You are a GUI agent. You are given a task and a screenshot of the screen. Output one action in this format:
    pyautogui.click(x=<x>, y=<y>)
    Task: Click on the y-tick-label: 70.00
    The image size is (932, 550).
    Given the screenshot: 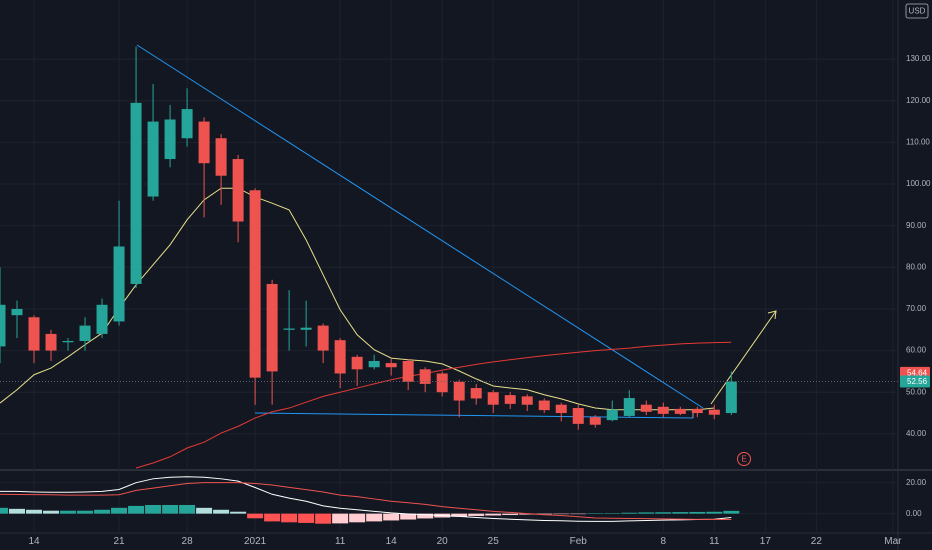 What is the action you would take?
    pyautogui.click(x=916, y=308)
    